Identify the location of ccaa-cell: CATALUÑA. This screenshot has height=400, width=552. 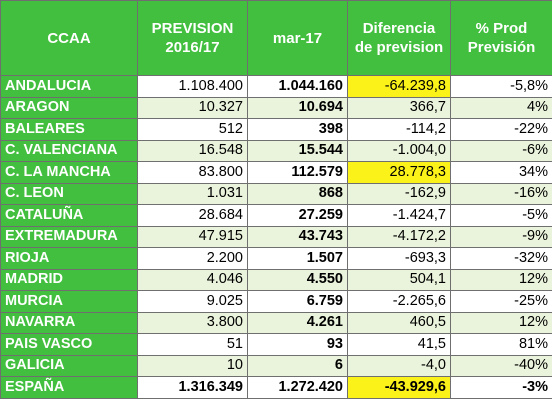
(69, 215).